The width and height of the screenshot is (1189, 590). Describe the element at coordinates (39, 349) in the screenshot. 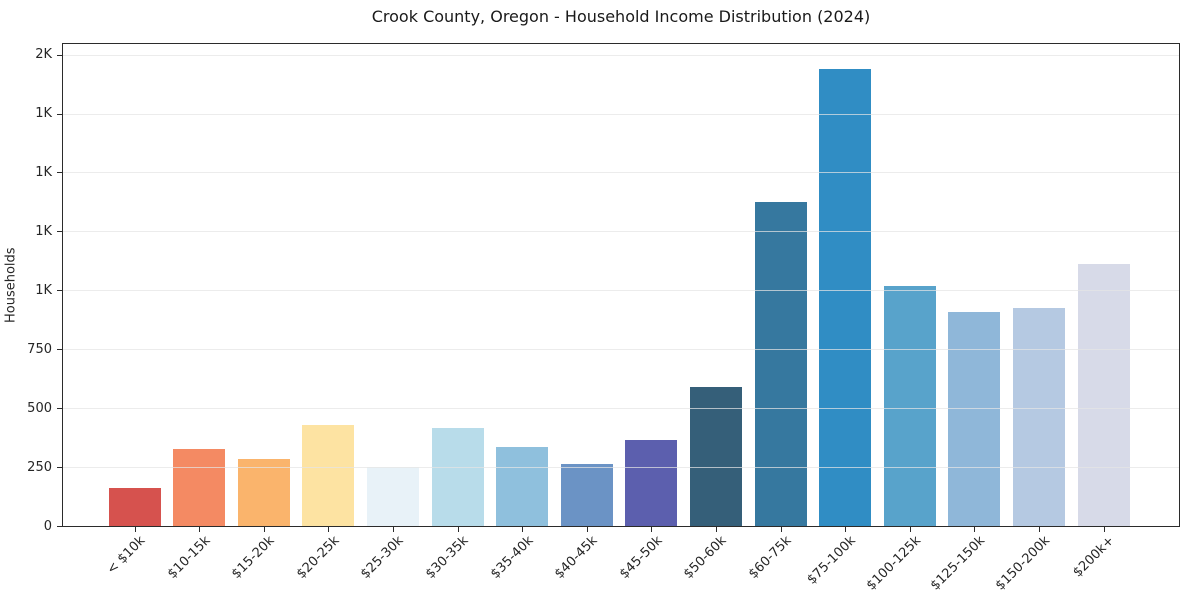

I see `y-tick-label: 750` at that location.